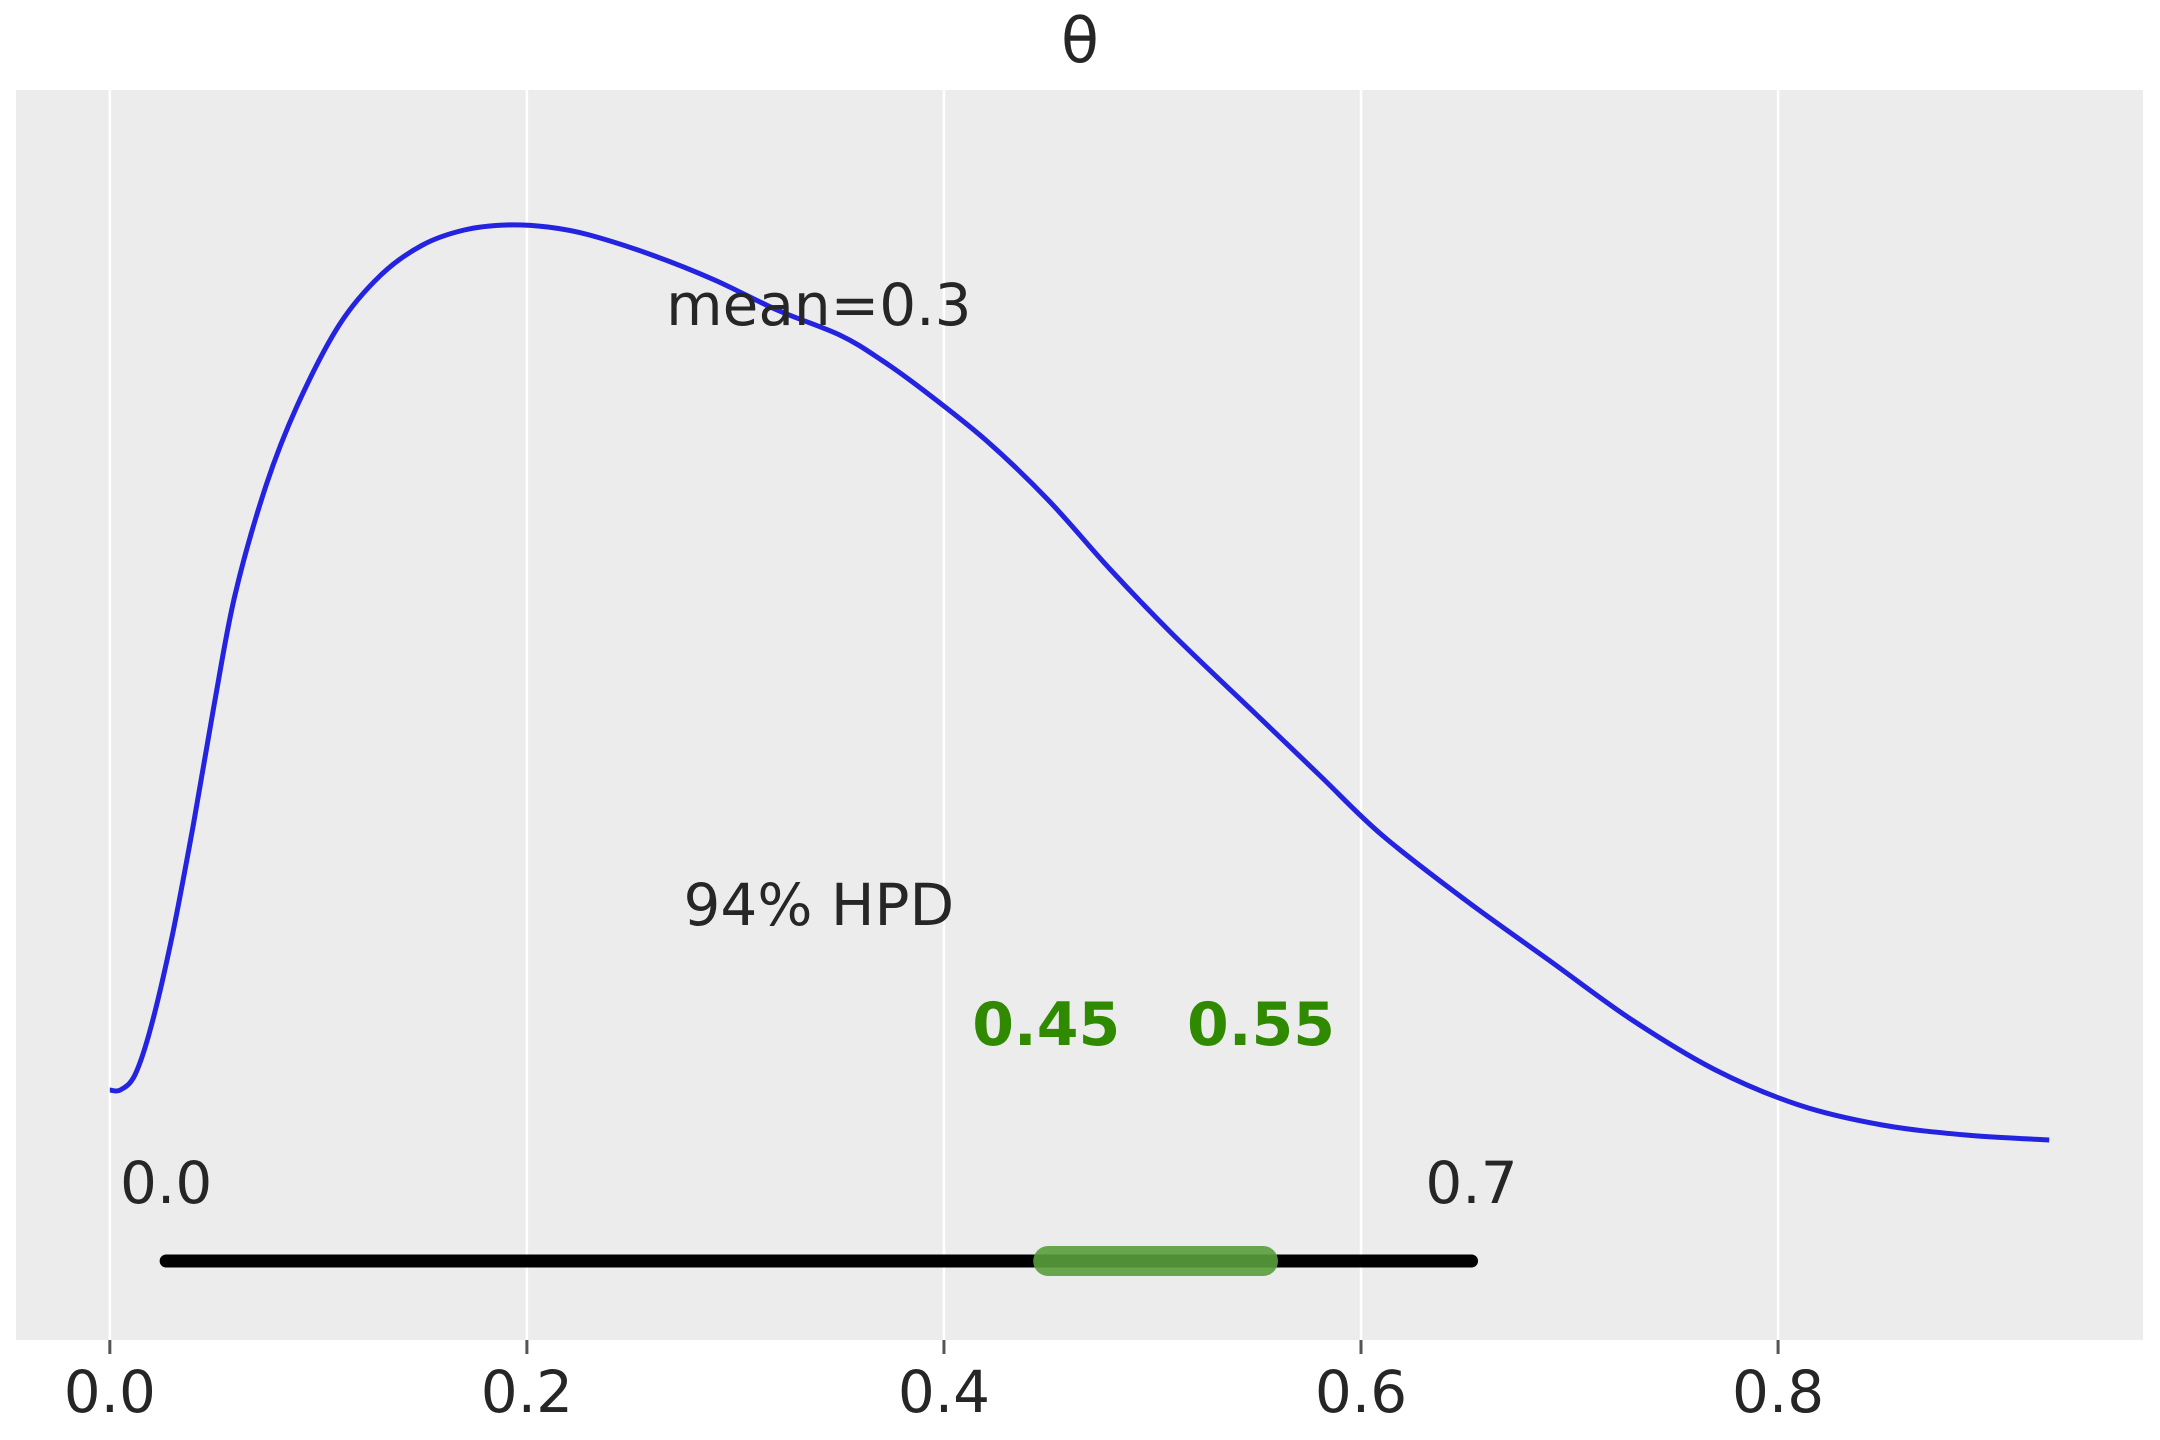  What do you see at coordinates (818, 305) in the screenshot?
I see `mean-label: mean=0.3` at bounding box center [818, 305].